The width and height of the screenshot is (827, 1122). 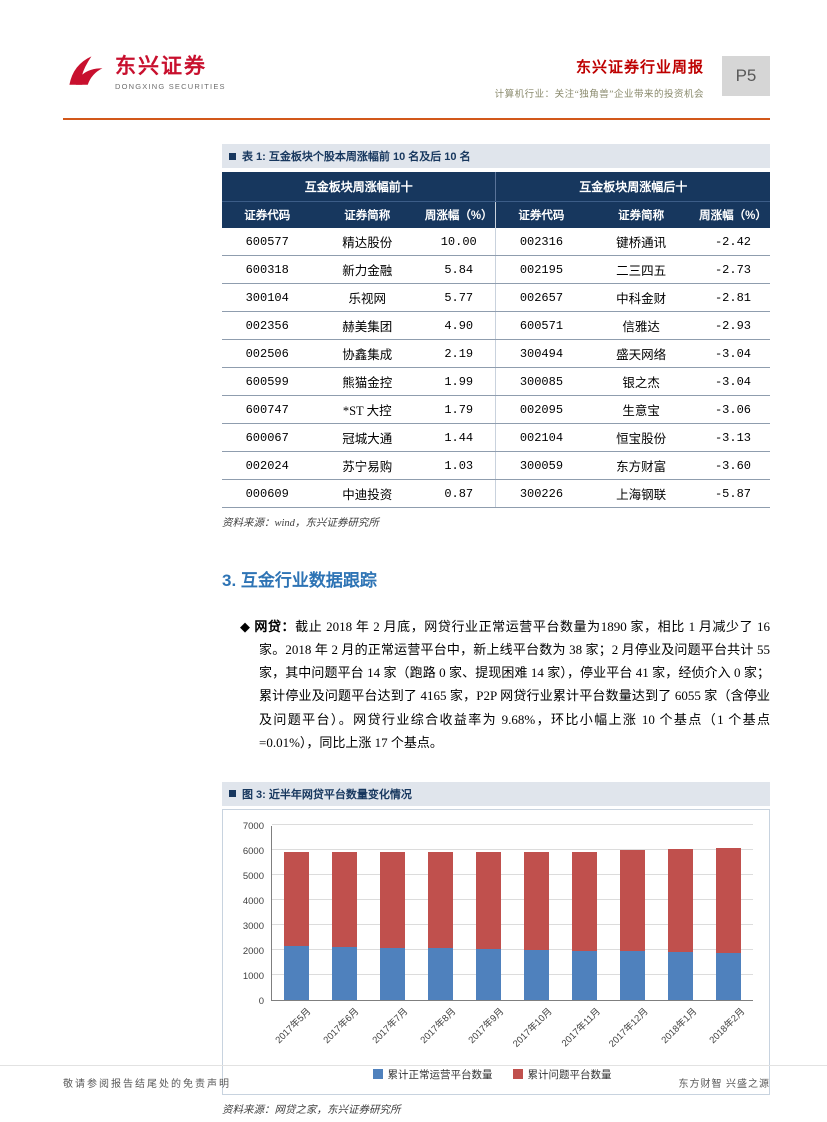 What do you see at coordinates (253, 851) in the screenshot?
I see `y-axis-label: 6000` at bounding box center [253, 851].